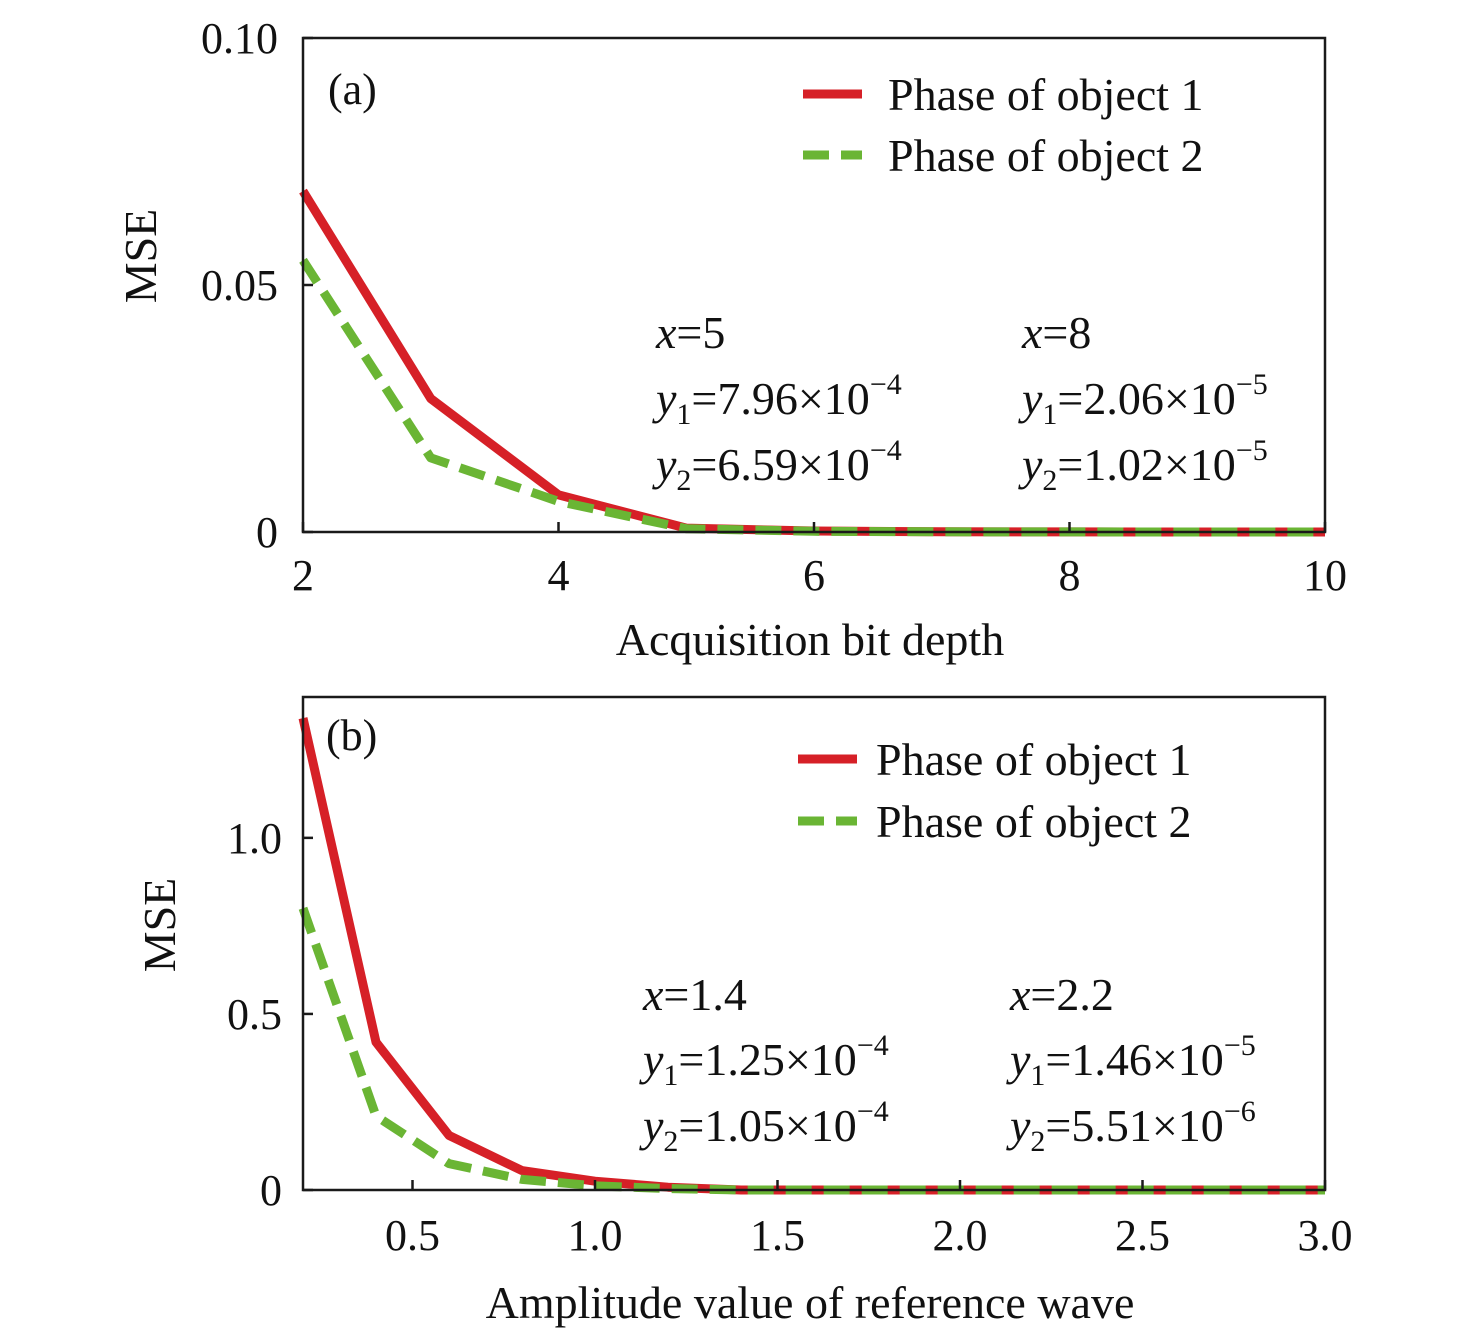  I want to click on x-tick-label: 10, so click(1325, 575).